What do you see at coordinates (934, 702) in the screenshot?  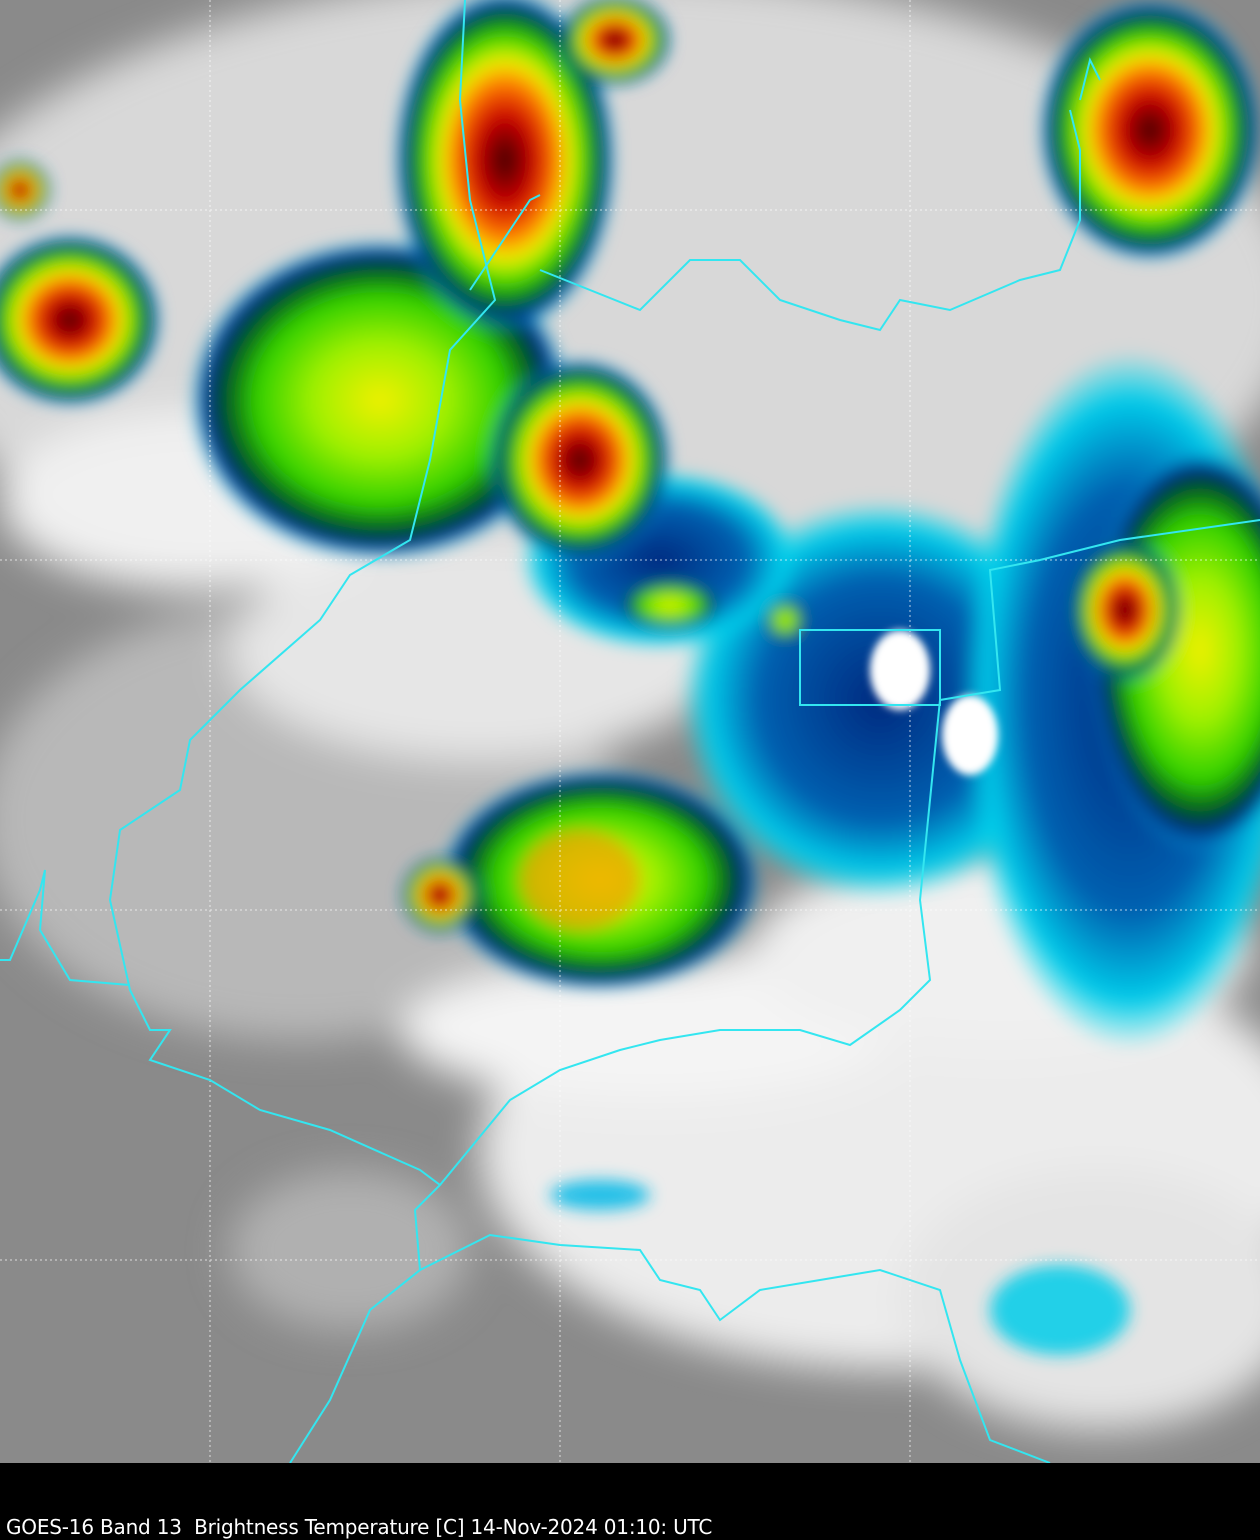 I see `clear-gaps` at bounding box center [934, 702].